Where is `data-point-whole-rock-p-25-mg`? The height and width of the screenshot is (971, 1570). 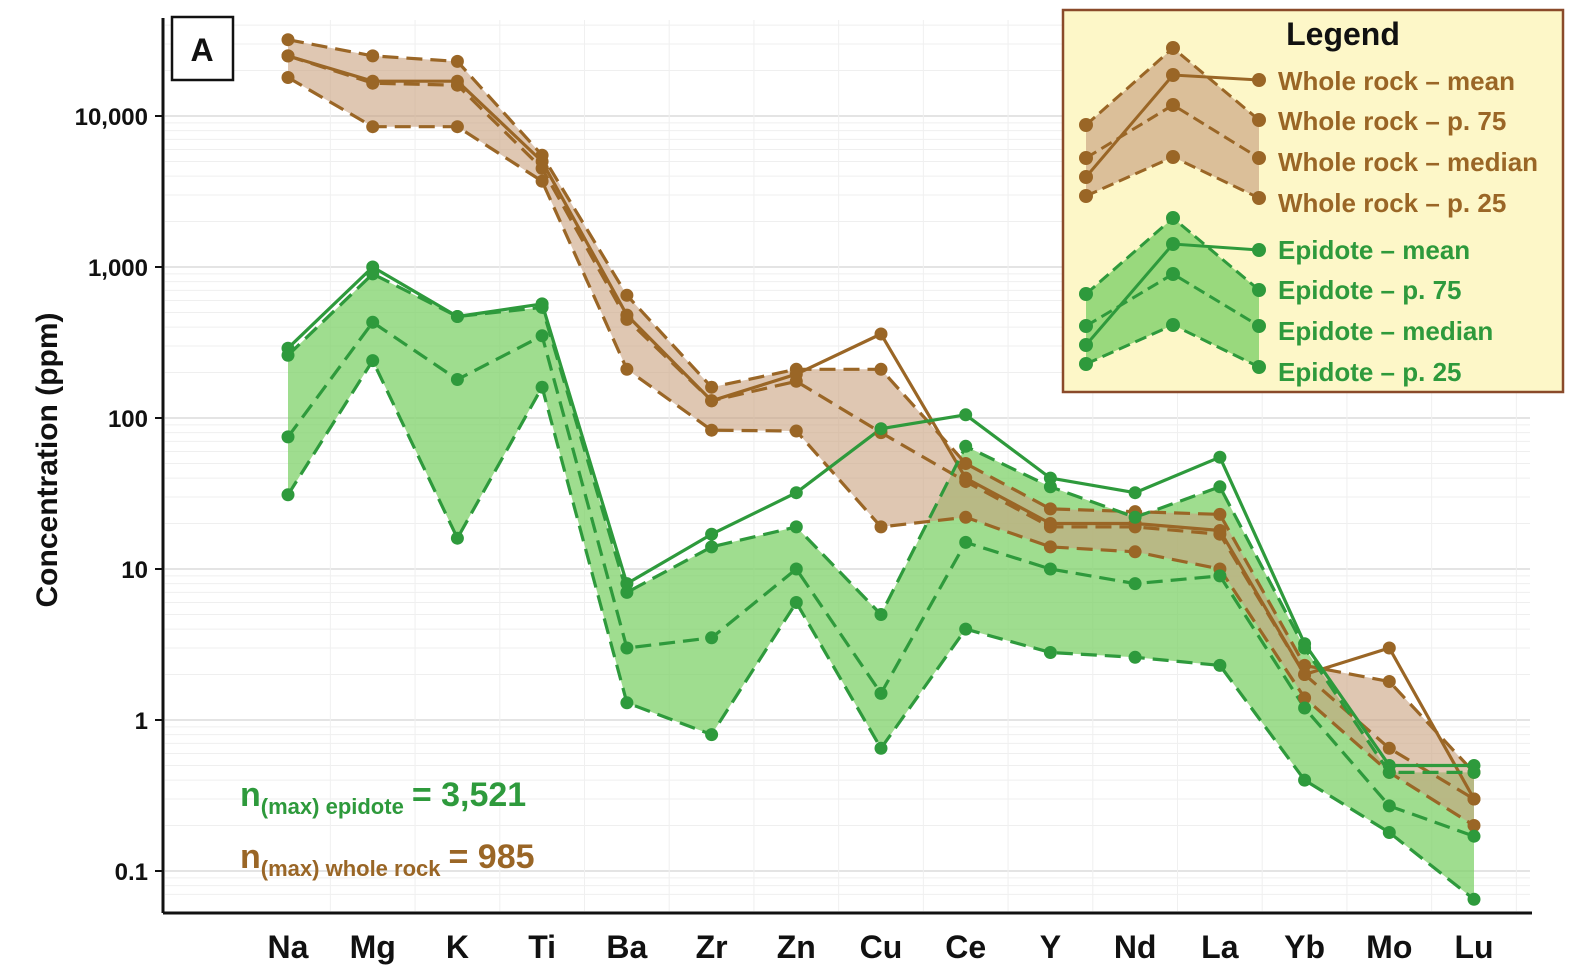 data-point-whole-rock-p-25-mg is located at coordinates (373, 127).